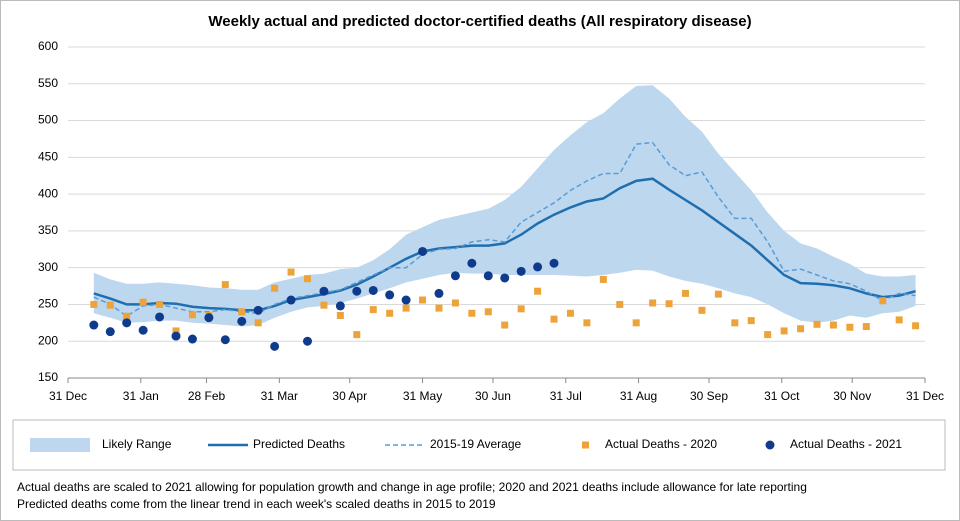 The image size is (960, 521). Describe the element at coordinates (48, 120) in the screenshot. I see `y-tick-label: 500` at that location.